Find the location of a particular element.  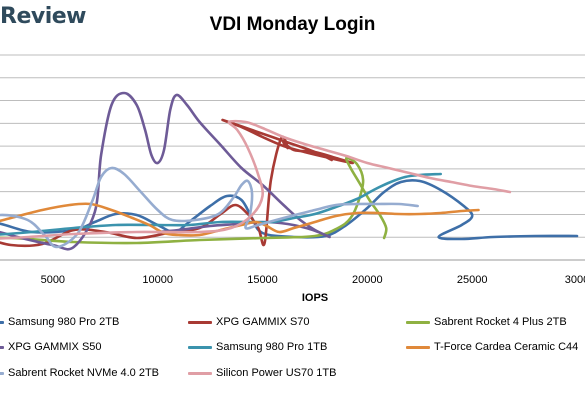

x-tick-label: 10000 is located at coordinates (157, 280).